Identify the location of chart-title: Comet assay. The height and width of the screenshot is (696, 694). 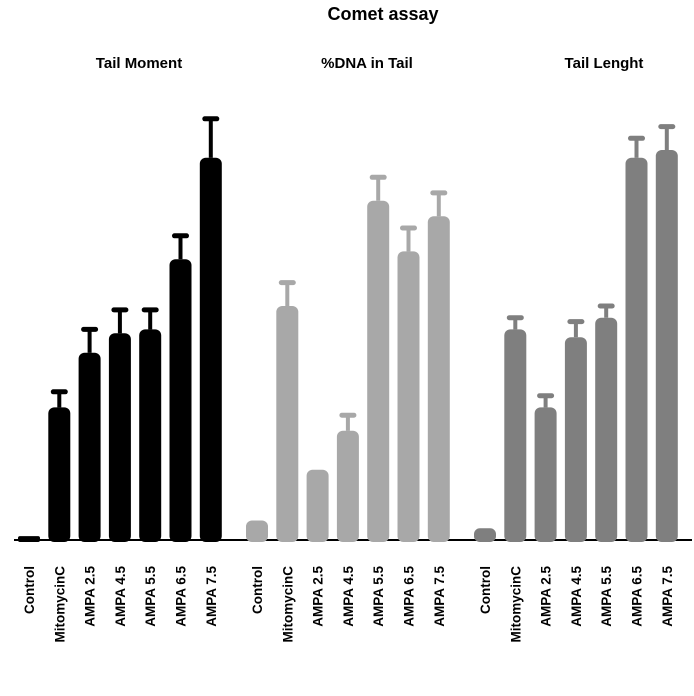
(382, 14).